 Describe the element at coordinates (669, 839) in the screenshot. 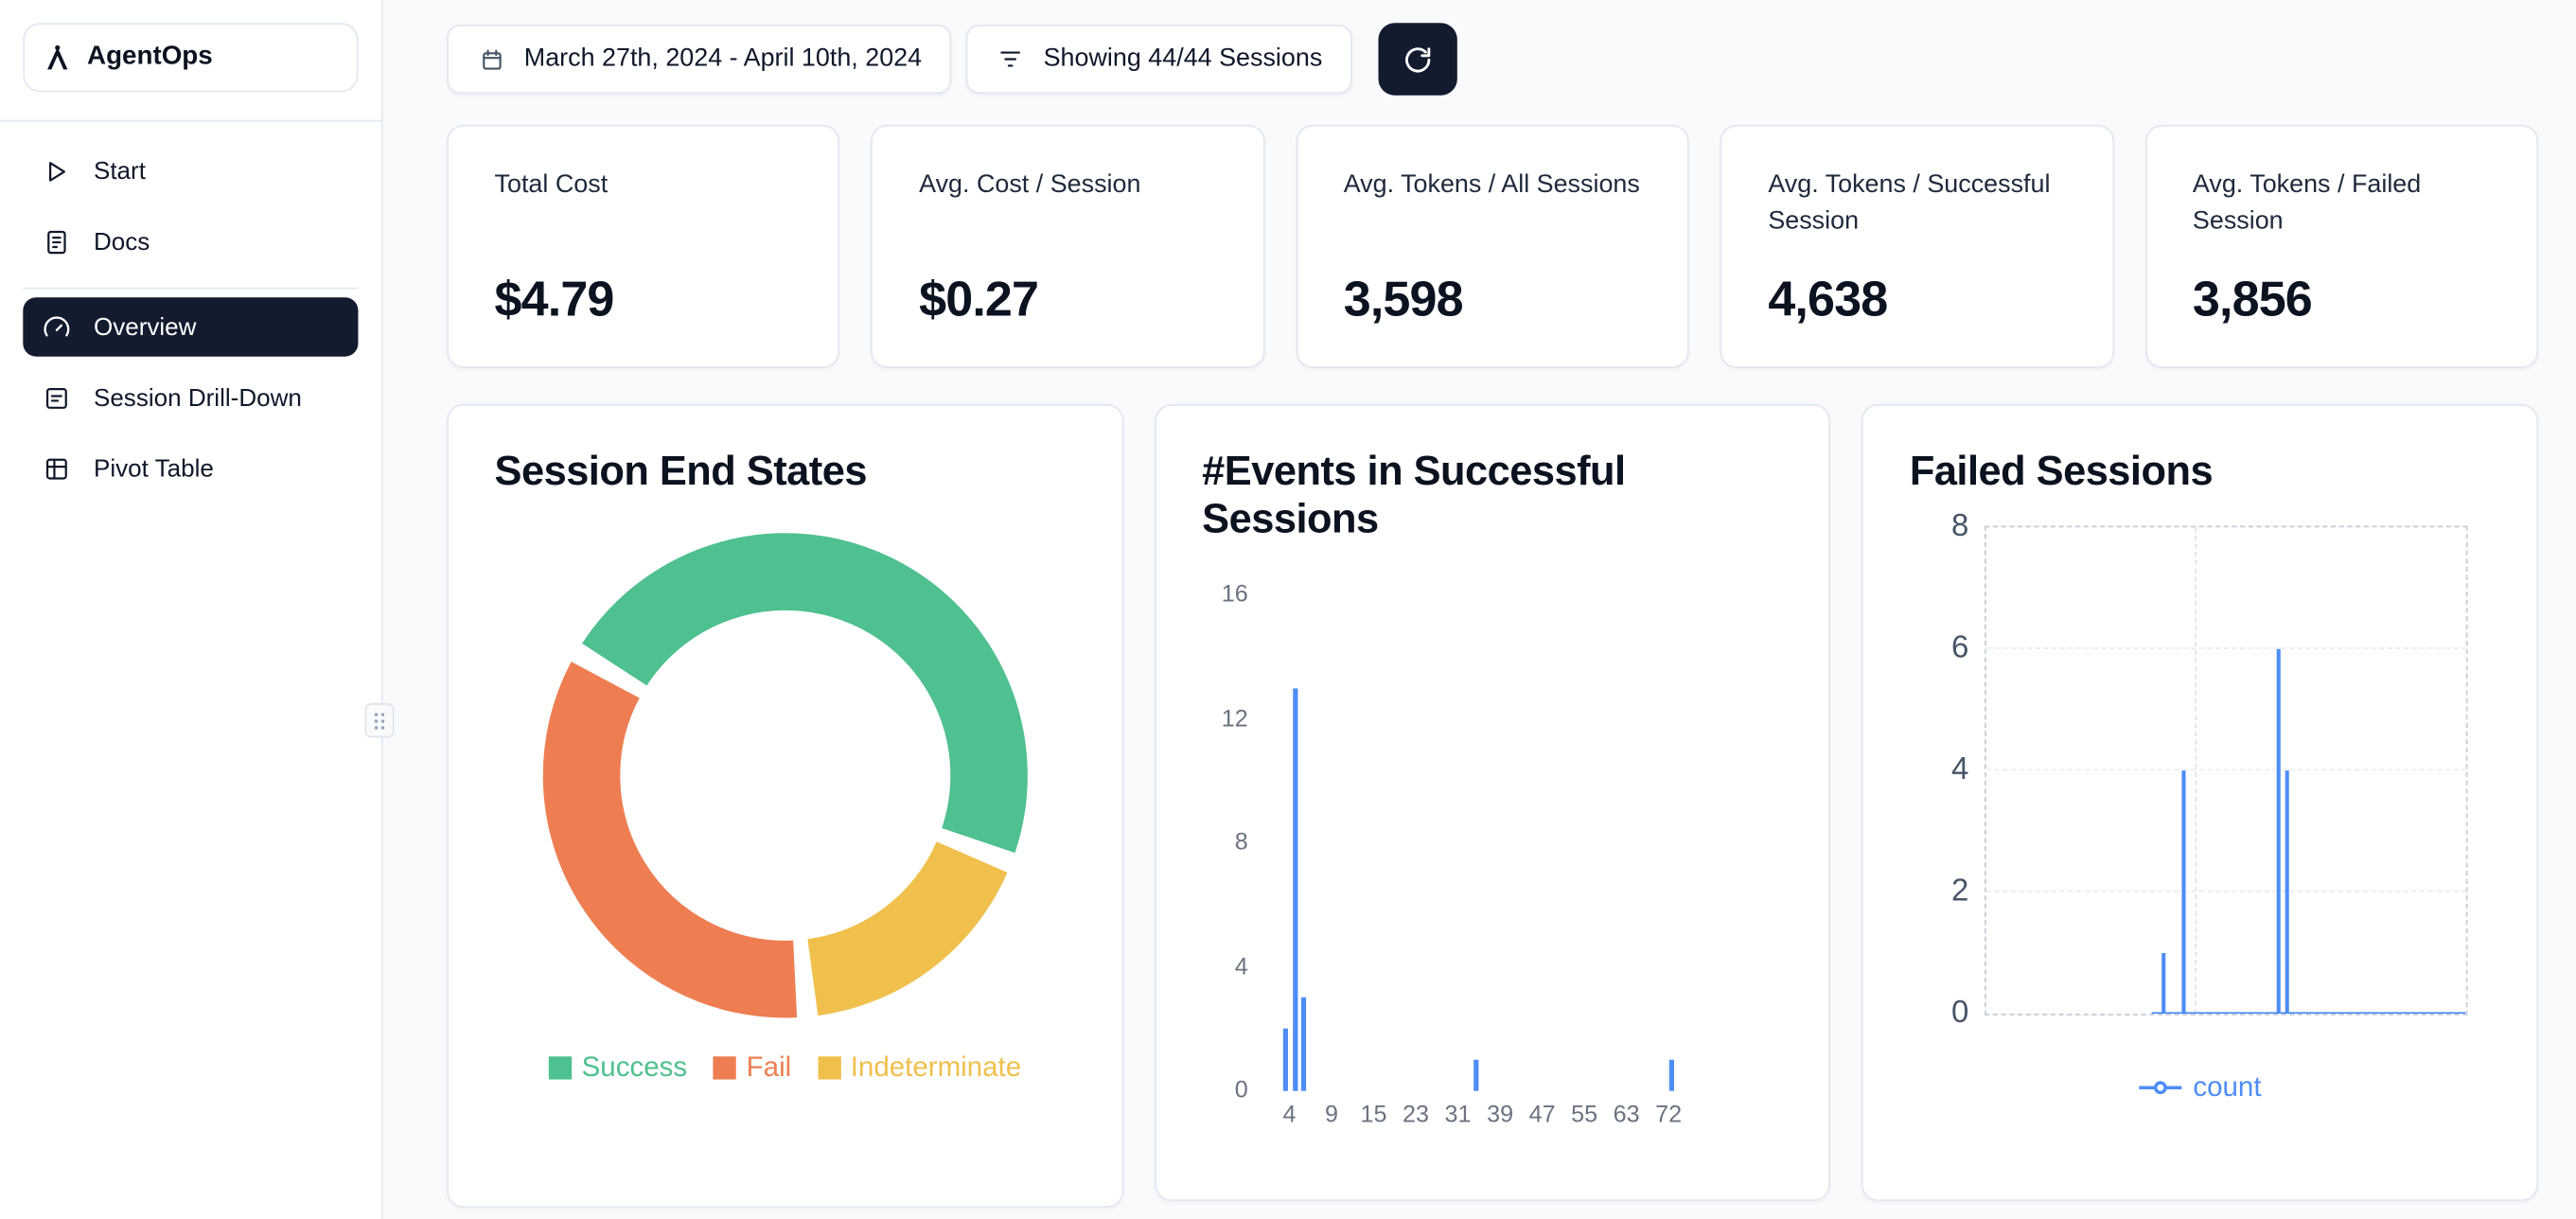

I see `donut-segment-fail` at that location.